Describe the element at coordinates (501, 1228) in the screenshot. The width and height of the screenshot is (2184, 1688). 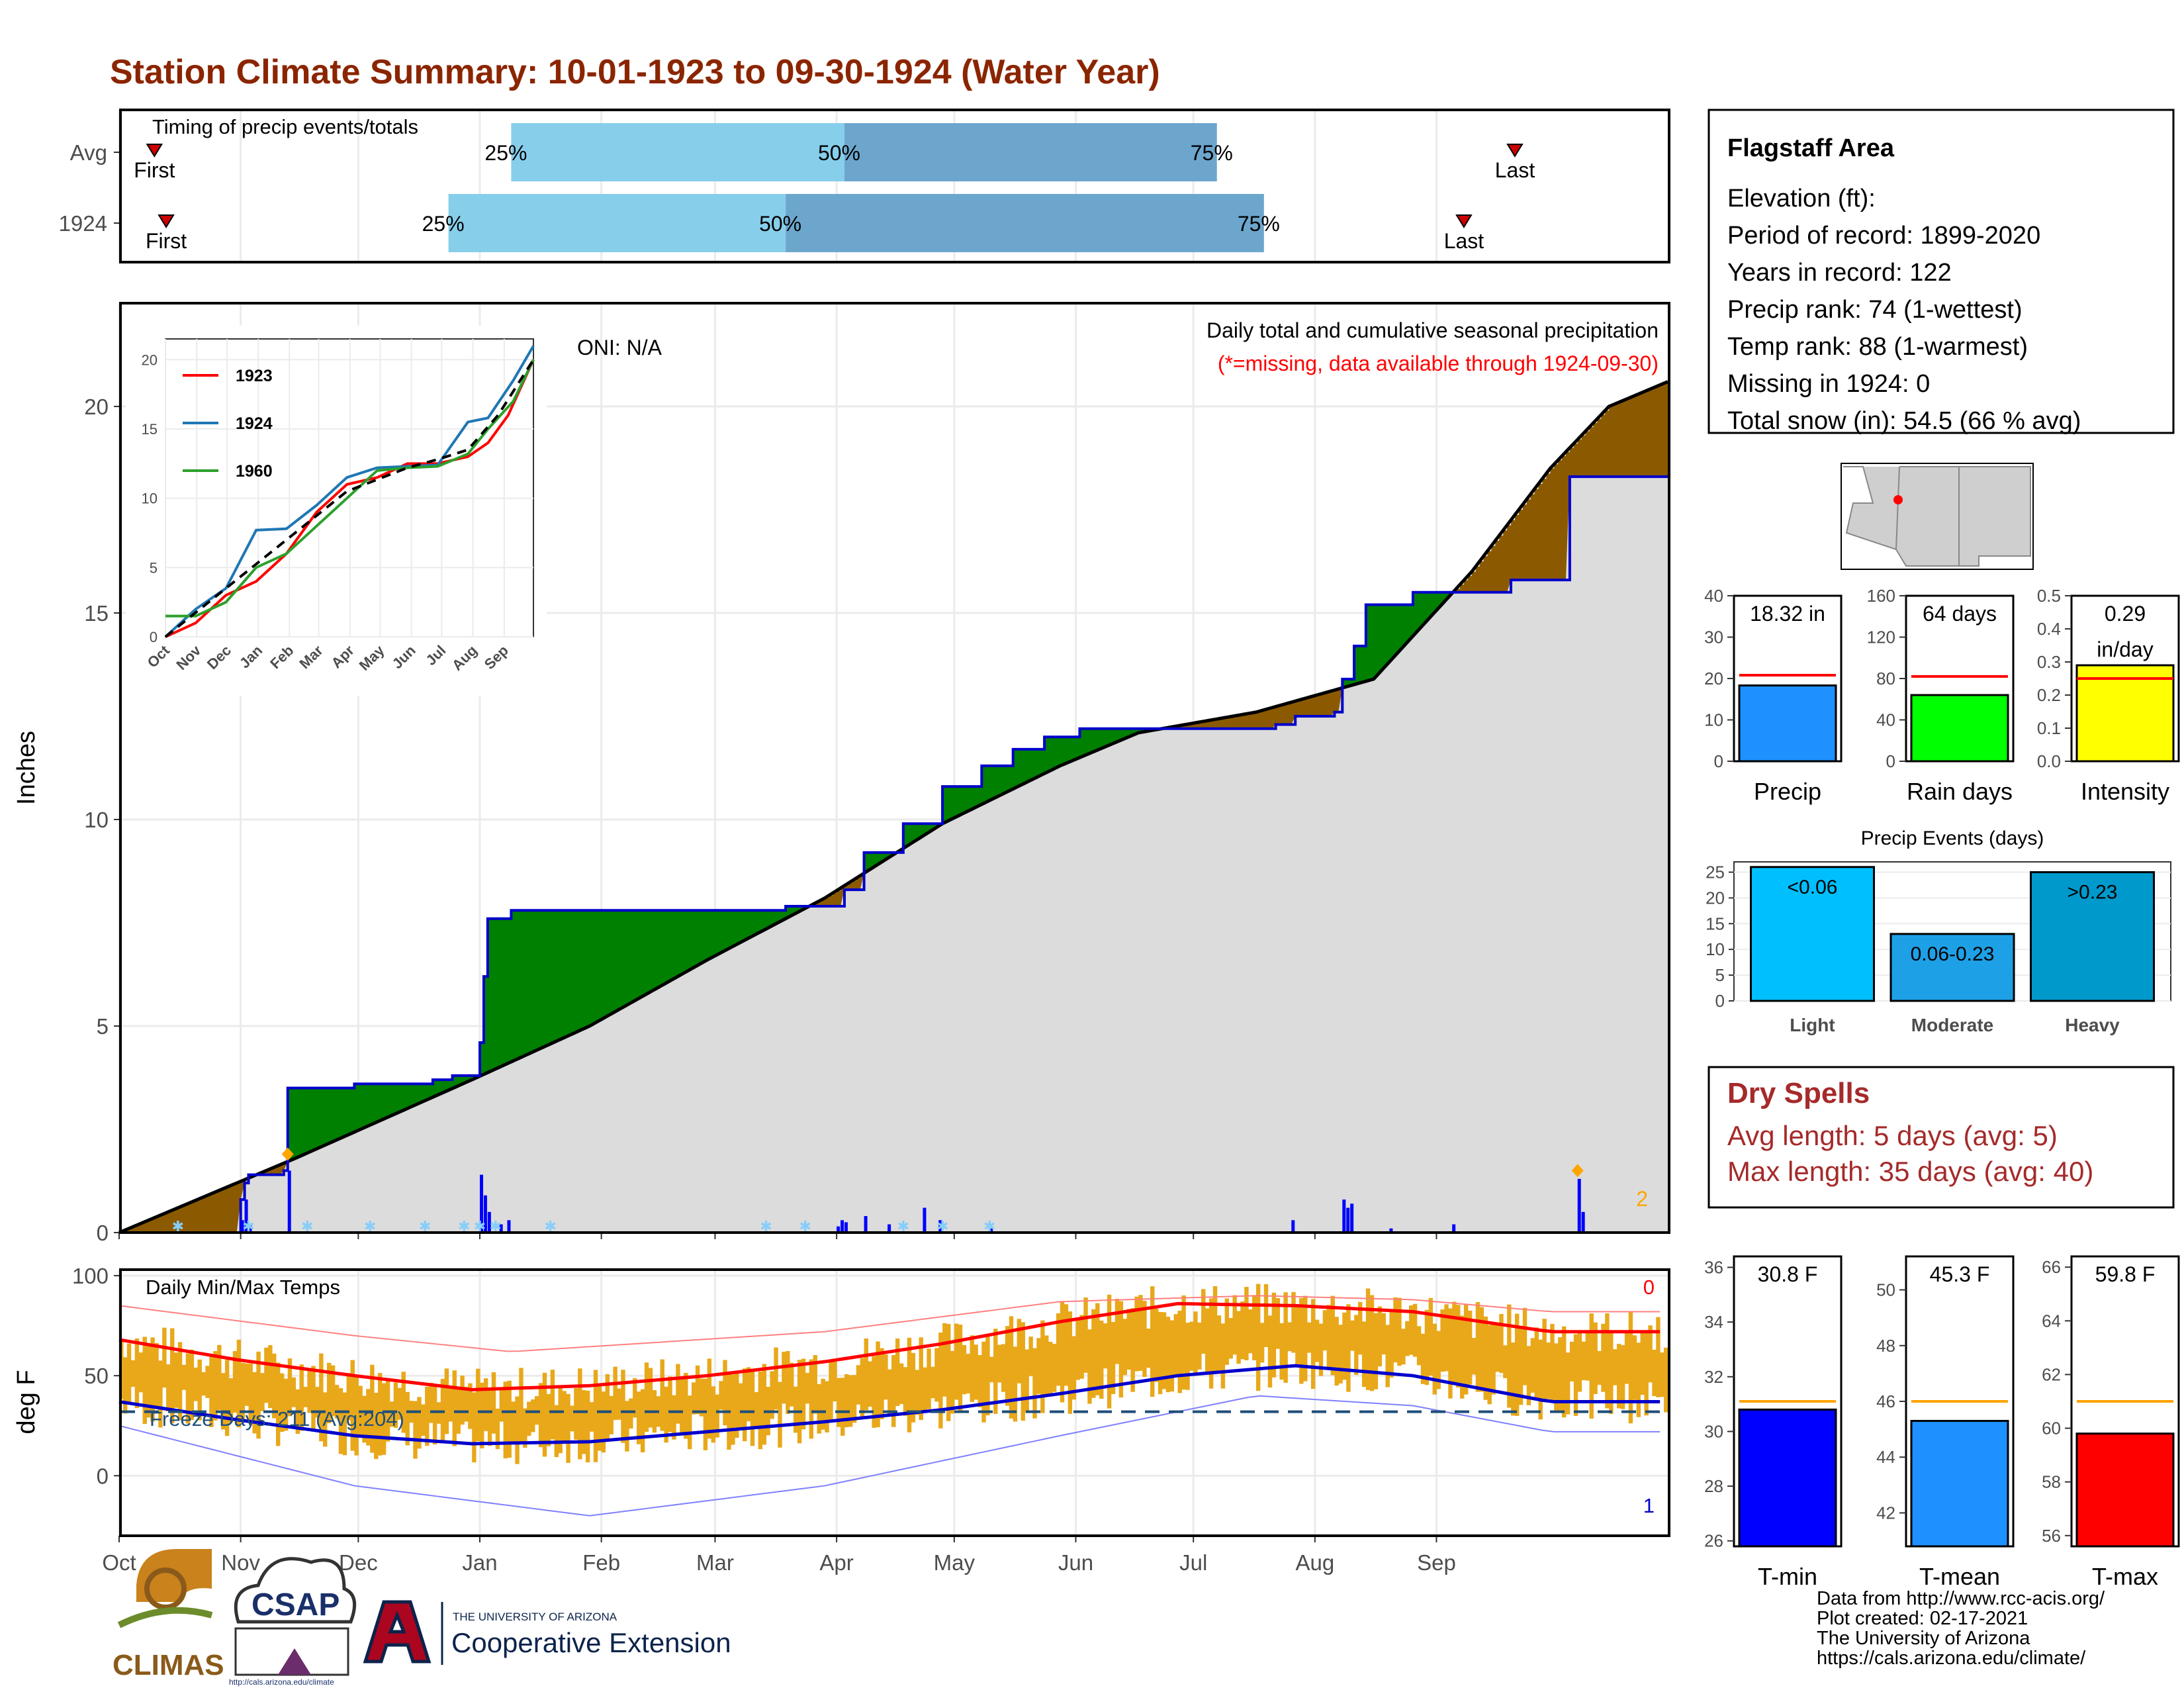
I see `daily-precip-bar` at that location.